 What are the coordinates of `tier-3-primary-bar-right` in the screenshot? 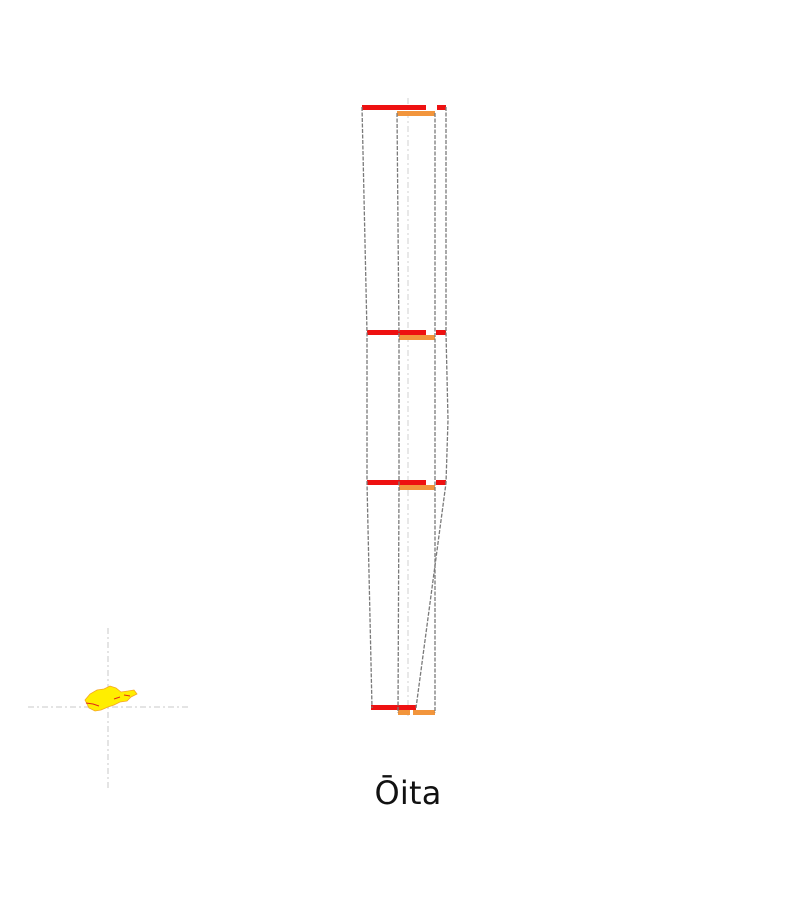 It's located at (441, 482).